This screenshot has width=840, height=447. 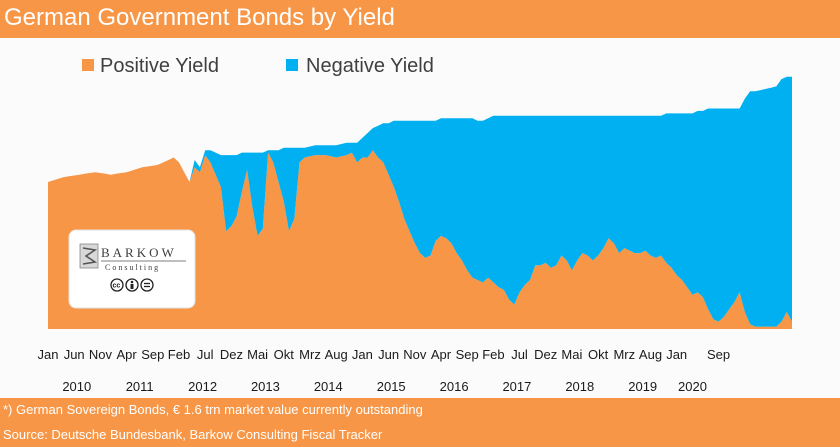 I want to click on svg-text: cc, so click(x=117, y=286).